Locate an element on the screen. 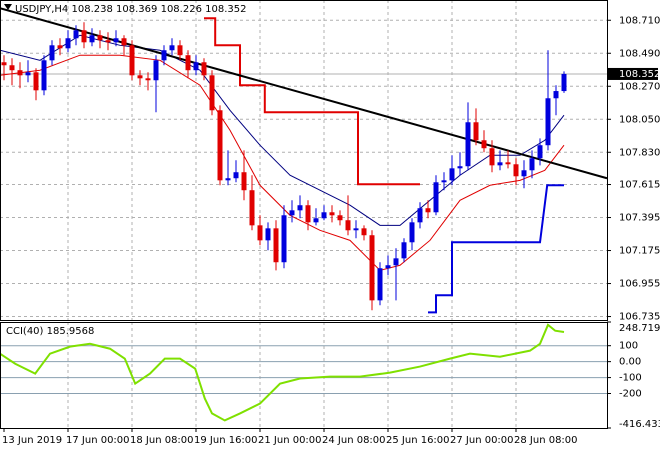 This screenshot has height=450, width=660. y-tick-label: 108.050 is located at coordinates (639, 119).